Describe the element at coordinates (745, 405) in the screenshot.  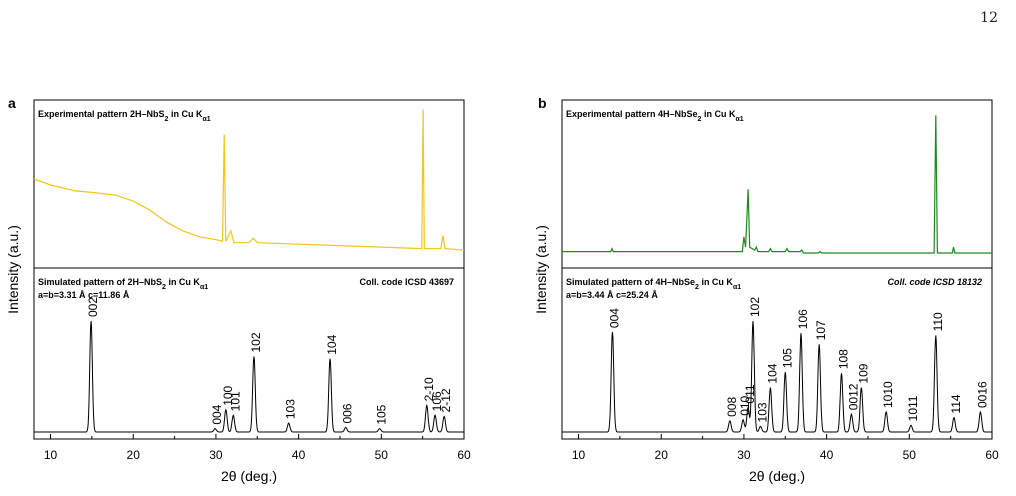
I see `peak-label: 010` at that location.